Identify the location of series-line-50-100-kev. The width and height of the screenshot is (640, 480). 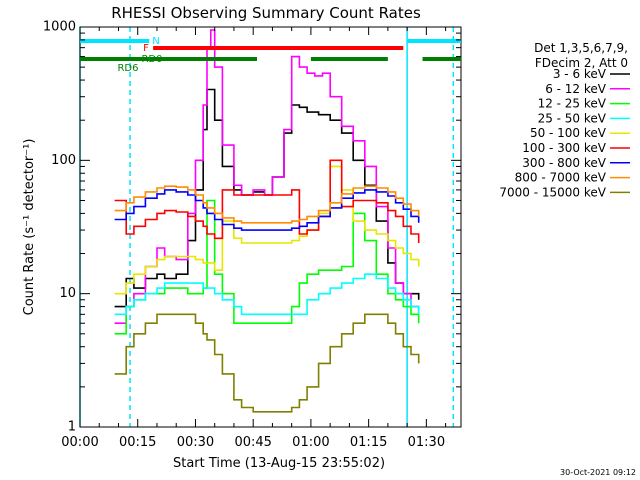
(267, 230).